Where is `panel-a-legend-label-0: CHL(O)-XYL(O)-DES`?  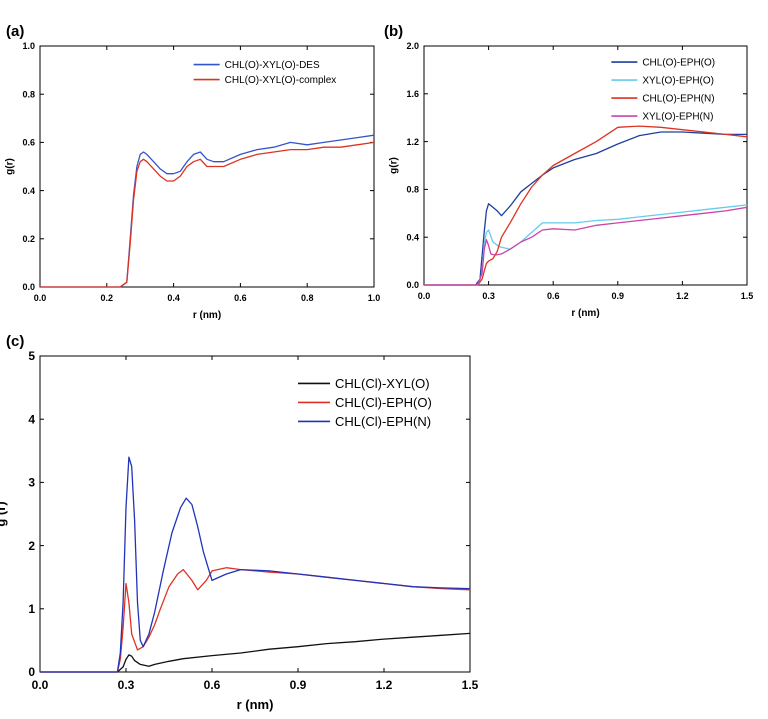
panel-a-legend-label-0: CHL(O)-XYL(O)-DES is located at coordinates (272, 65).